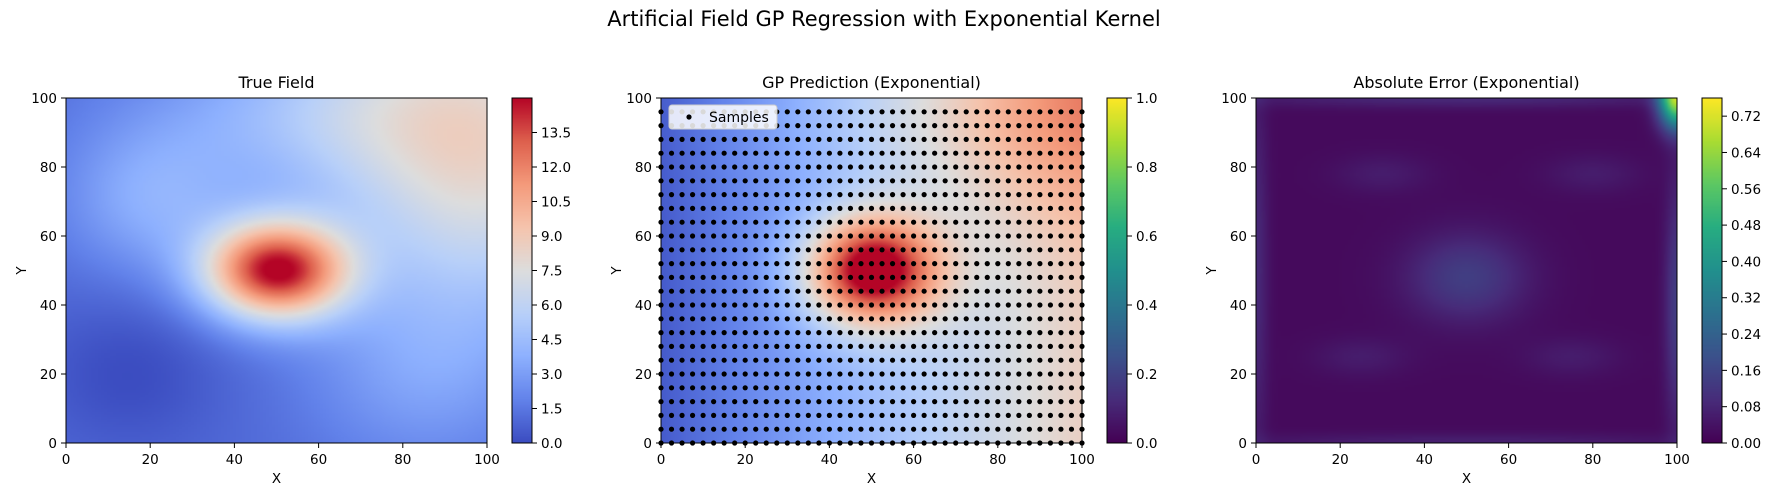 Image resolution: width=1768 pixels, height=495 pixels. I want to click on colorbar-tick-label: 0.48, so click(1746, 226).